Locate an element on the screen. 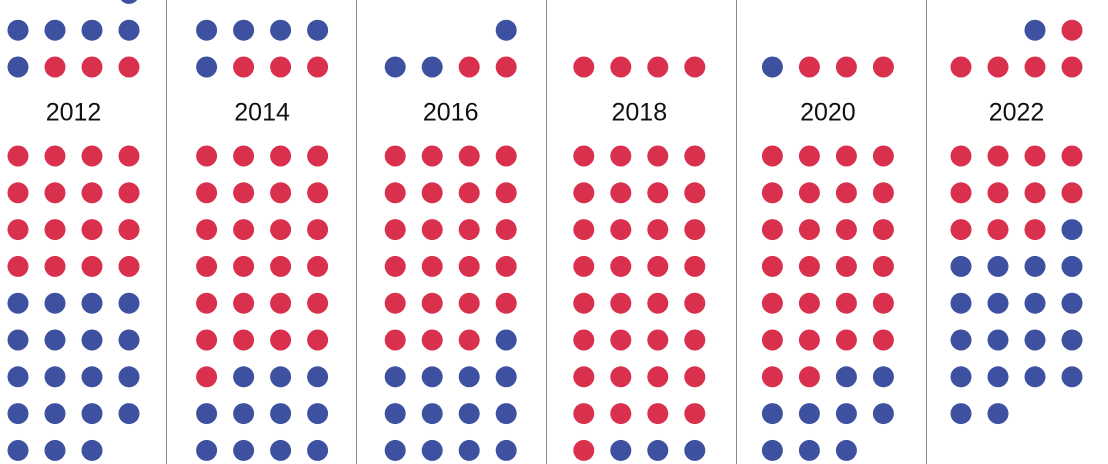 Image resolution: width=1108 pixels, height=464 pixels. year-label: 2020 is located at coordinates (828, 113).